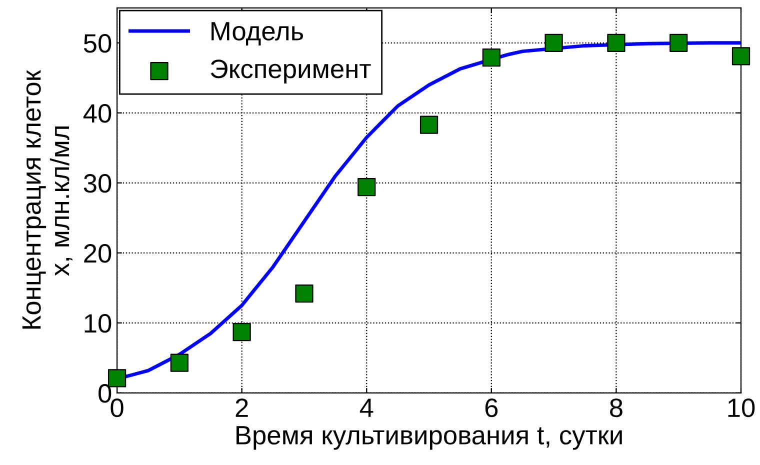 The height and width of the screenshot is (465, 760). I want to click on y-tick-label: 30, so click(98, 183).